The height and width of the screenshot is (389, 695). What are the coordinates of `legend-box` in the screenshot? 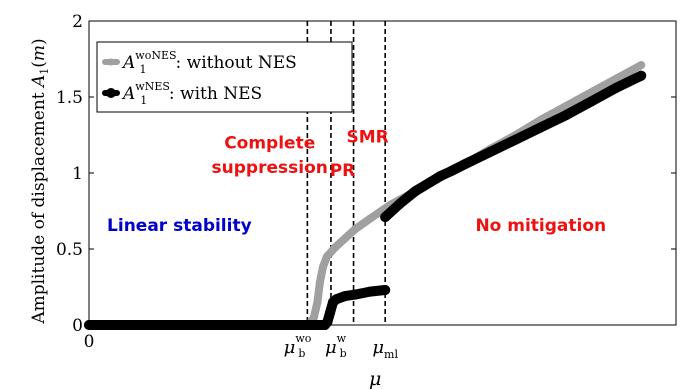 It's located at (224, 77).